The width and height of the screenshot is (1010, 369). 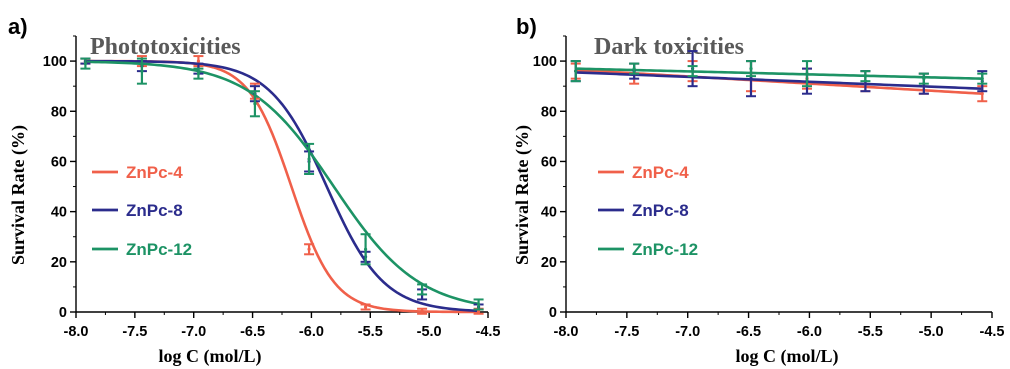 I want to click on legend-item-znpc-4: ZnPc-4, so click(x=643, y=172).